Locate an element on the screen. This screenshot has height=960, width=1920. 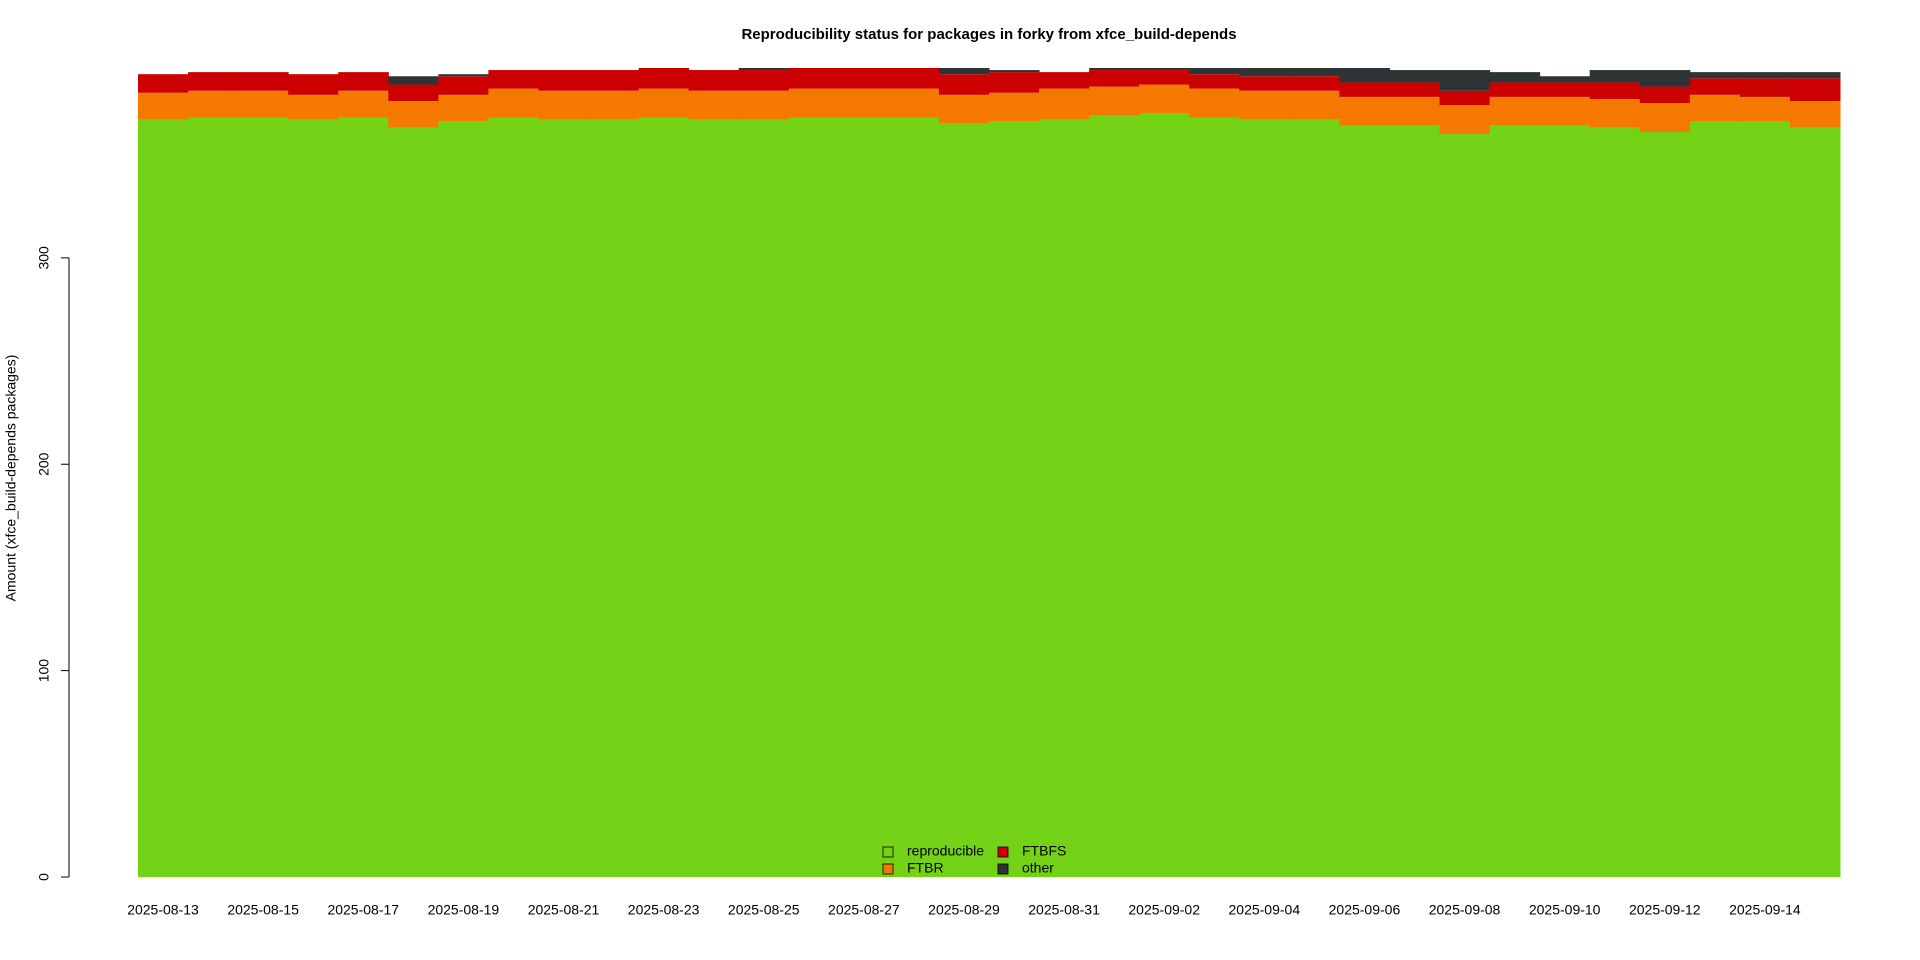
x-tick-label: 2025-08-29 is located at coordinates (964, 910).